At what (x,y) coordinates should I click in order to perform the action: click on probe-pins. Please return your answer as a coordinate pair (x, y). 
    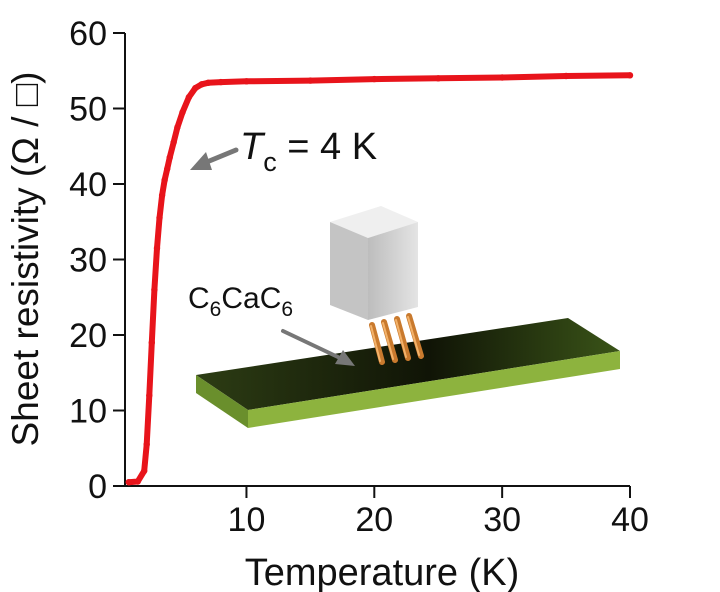
    Looking at the image, I should click on (396, 339).